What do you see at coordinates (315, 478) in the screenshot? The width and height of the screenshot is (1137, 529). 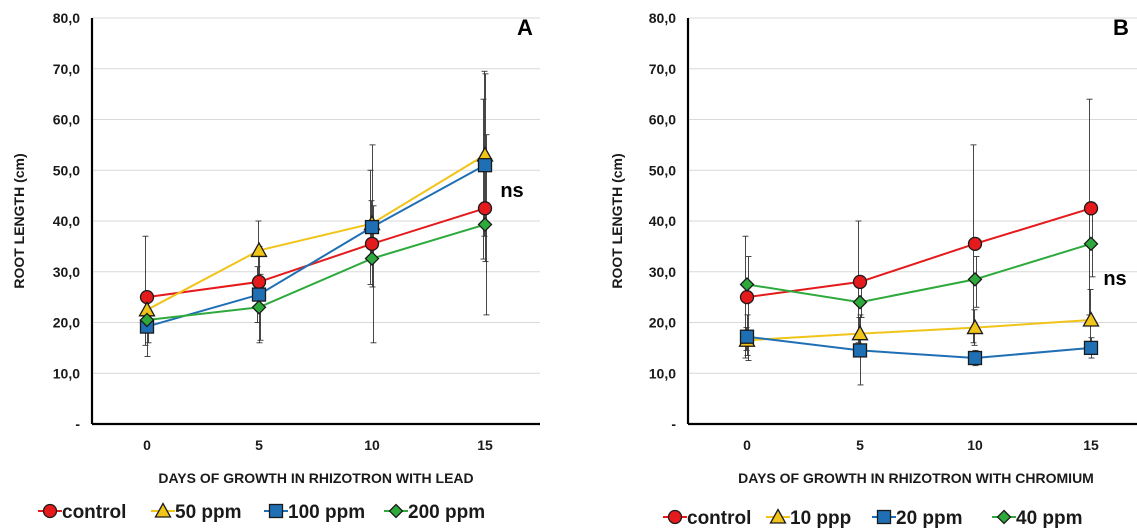 I see `x-axis-title: DAYS OF GROWTH IN RHIZOTRON WITH LEAD` at bounding box center [315, 478].